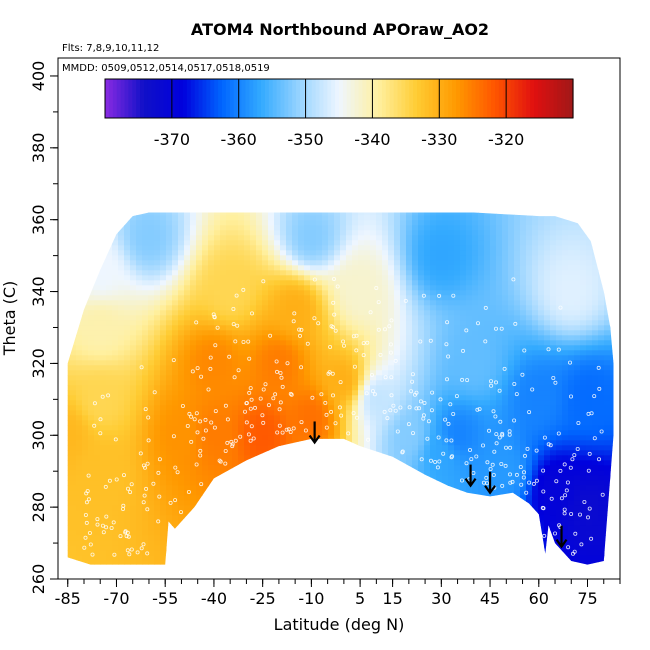 This screenshot has width=650, height=650. Describe the element at coordinates (587, 598) in the screenshot. I see `x-tick-label: 75` at that location.